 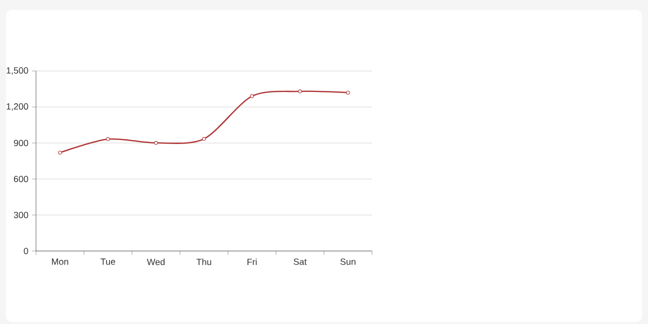 What do you see at coordinates (300, 261) in the screenshot?
I see `x-tick-label: Sat` at bounding box center [300, 261].